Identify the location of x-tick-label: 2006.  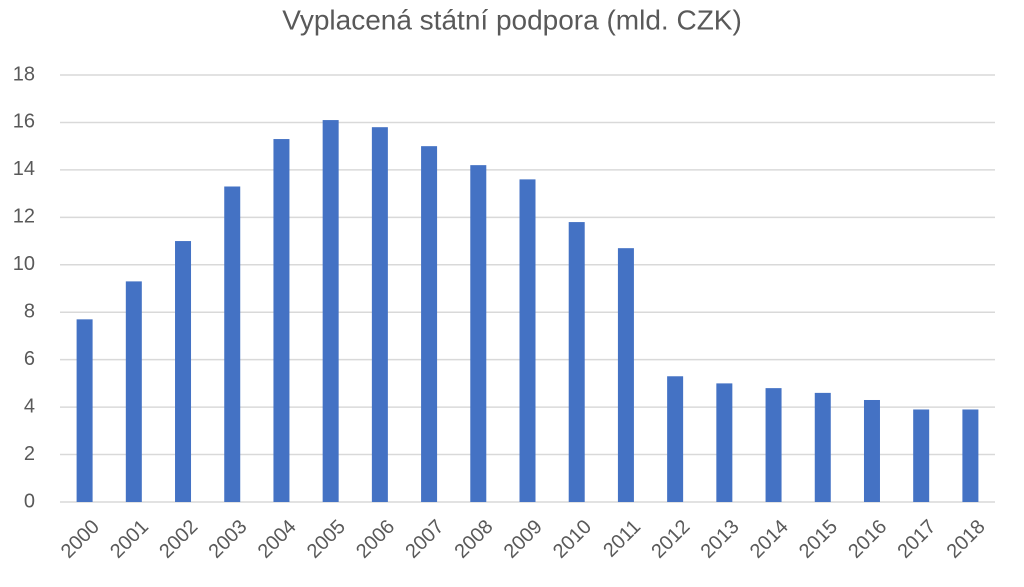
(375, 539).